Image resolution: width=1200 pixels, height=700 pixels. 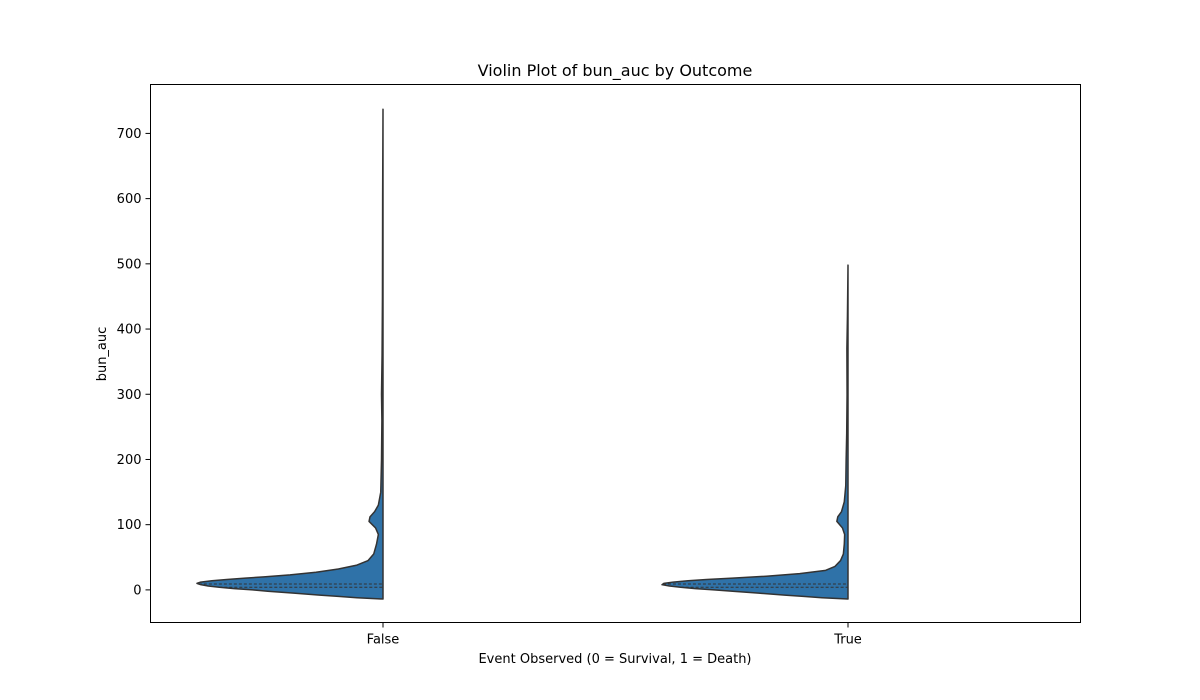 What do you see at coordinates (134, 362) in the screenshot?
I see `y-axis: 0 100 200 300 400 500 600 700` at bounding box center [134, 362].